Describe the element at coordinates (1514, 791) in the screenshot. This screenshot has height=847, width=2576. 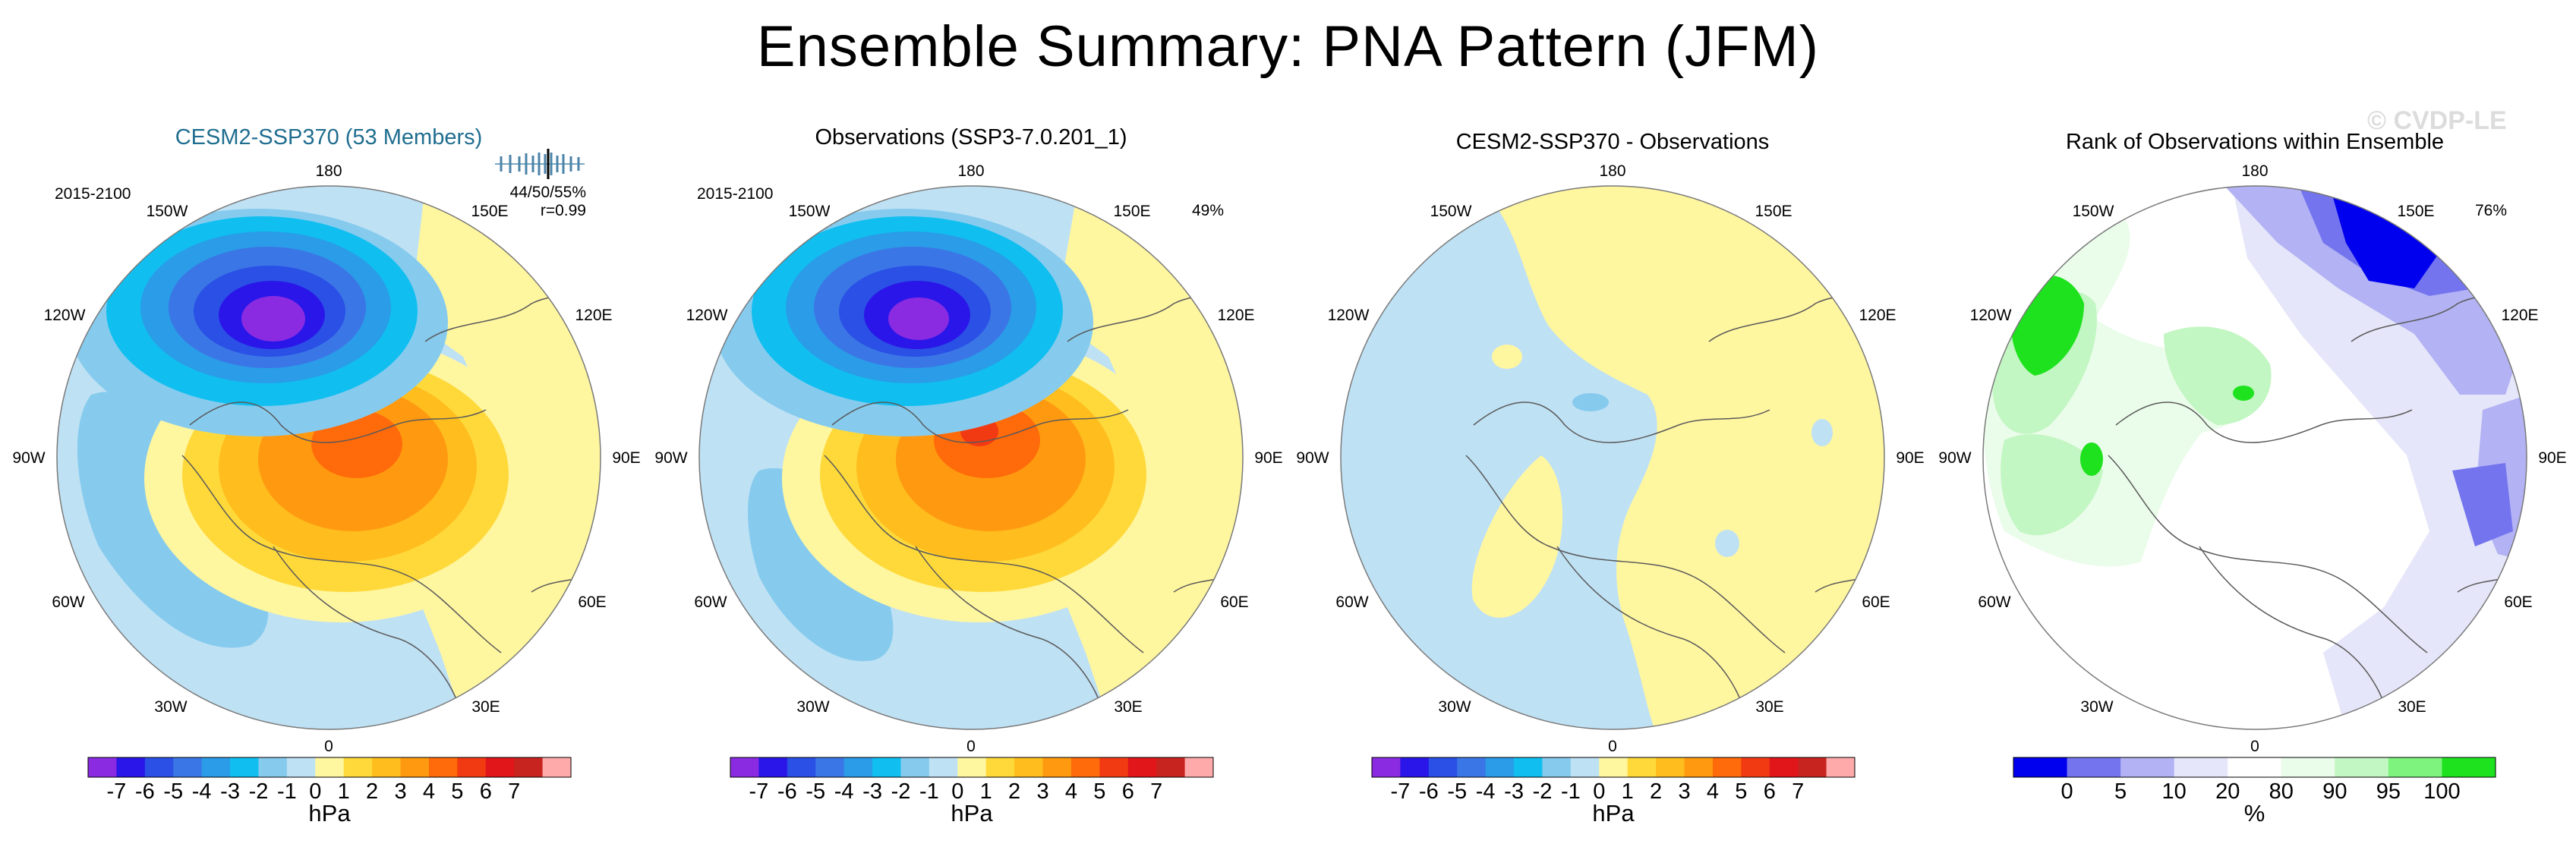
I see `colorbar-3-tick-label: -3` at that location.